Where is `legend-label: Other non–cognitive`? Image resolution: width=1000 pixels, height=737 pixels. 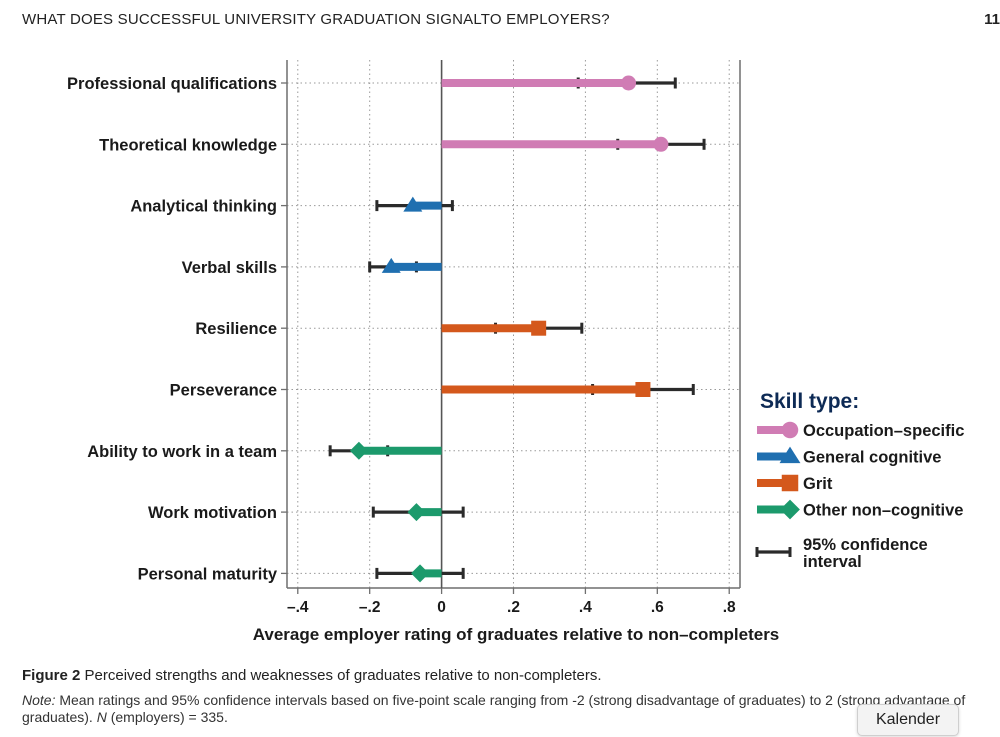
legend-label: Other non–cognitive is located at coordinates (883, 511).